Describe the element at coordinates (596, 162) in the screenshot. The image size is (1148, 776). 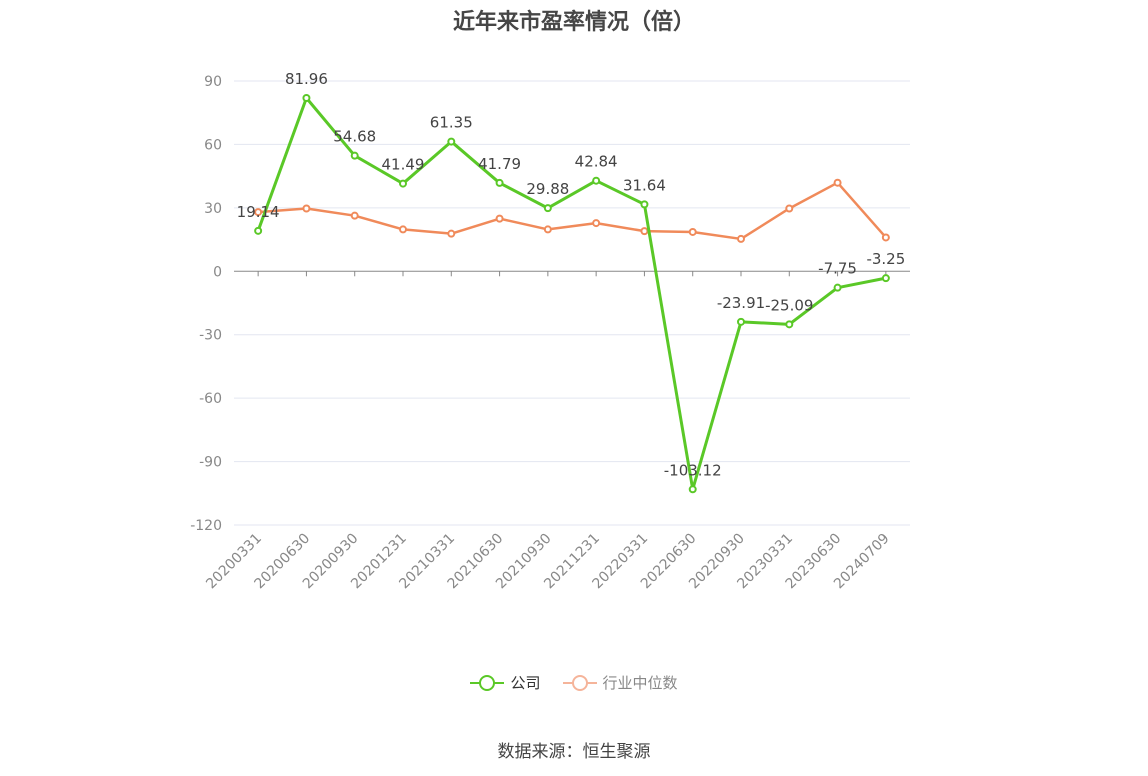
I see `data-label: 42.84` at that location.